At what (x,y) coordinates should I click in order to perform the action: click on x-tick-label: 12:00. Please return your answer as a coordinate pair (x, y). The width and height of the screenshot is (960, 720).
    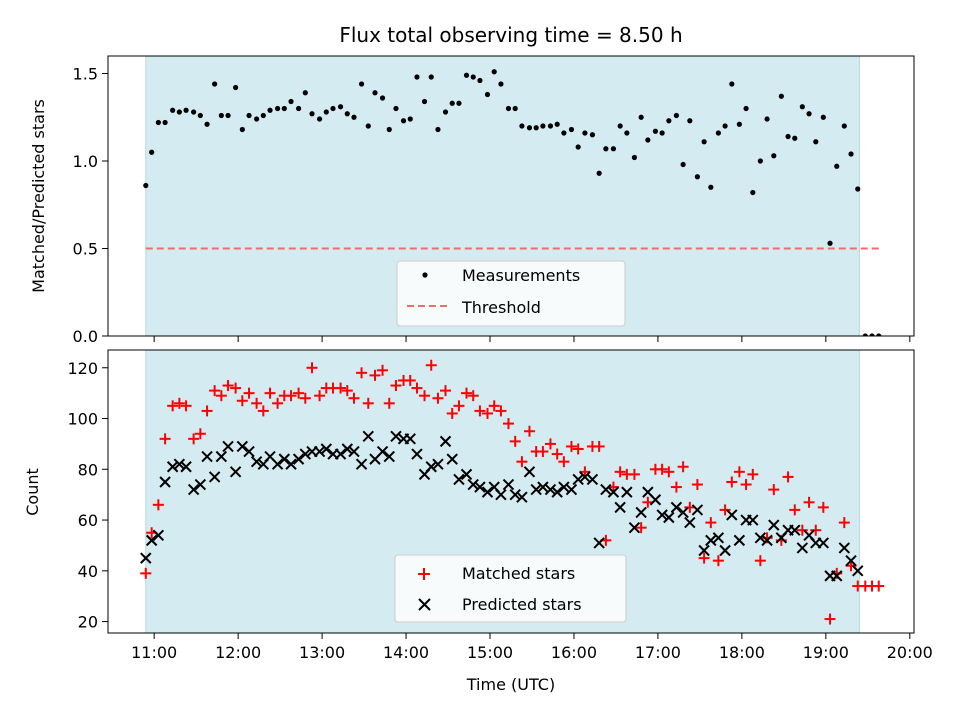
    Looking at the image, I should click on (238, 652).